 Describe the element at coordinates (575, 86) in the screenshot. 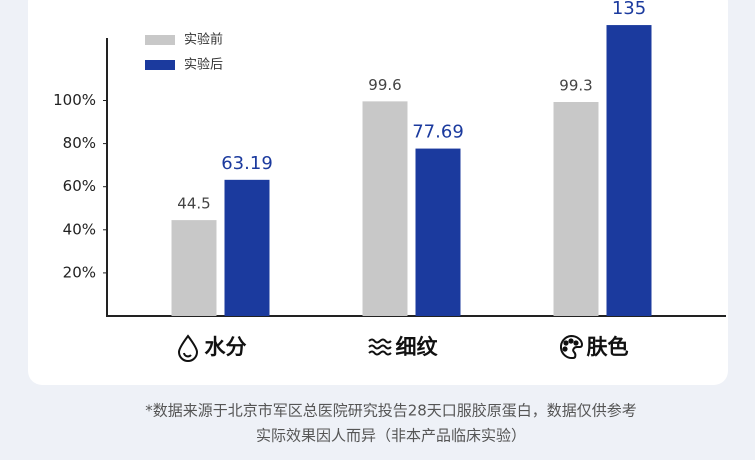

I see `value-label: 99.3` at that location.